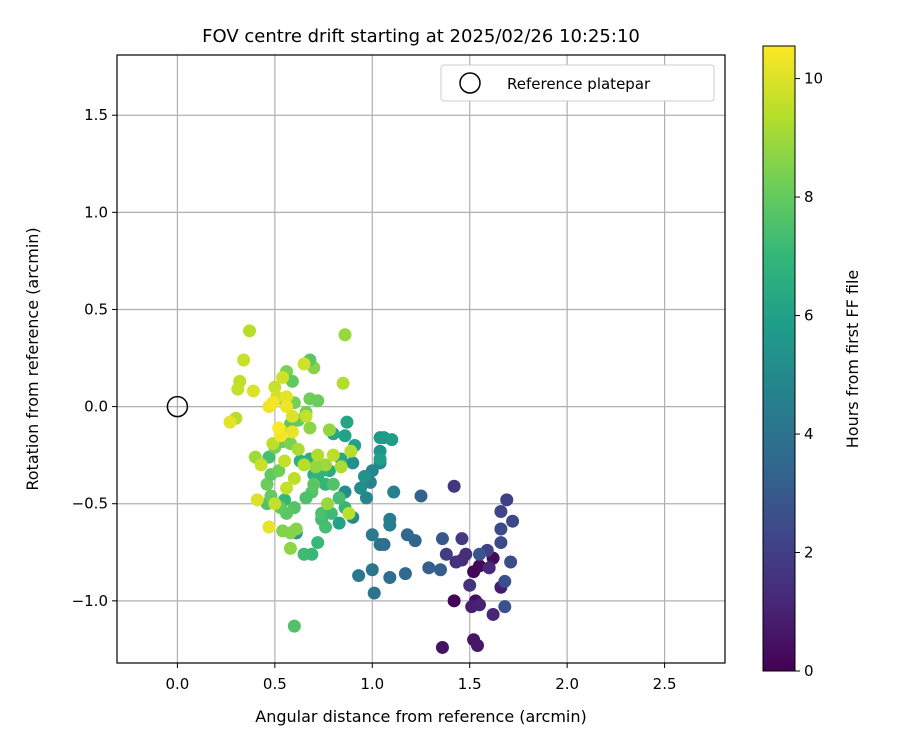 This screenshot has width=900, height=750. Describe the element at coordinates (809, 375) in the screenshot. I see `colorbar-ticks: 0 2 4 6 8 10` at that location.